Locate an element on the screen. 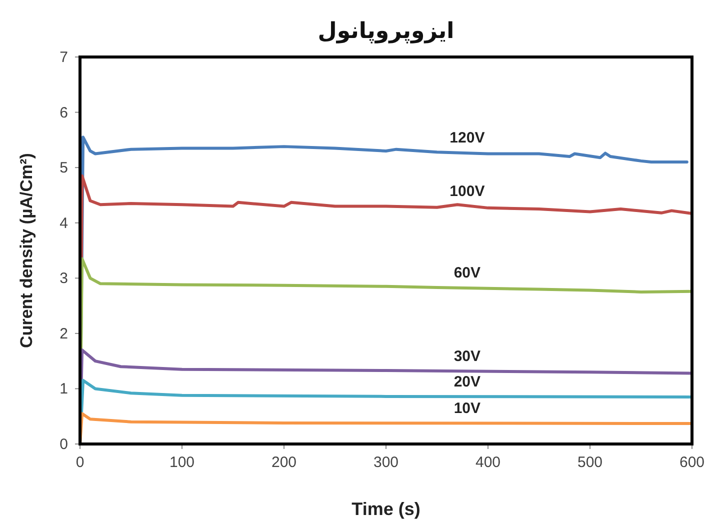 The width and height of the screenshot is (715, 526). chart-title: ایزوپروپانول is located at coordinates (386, 31).